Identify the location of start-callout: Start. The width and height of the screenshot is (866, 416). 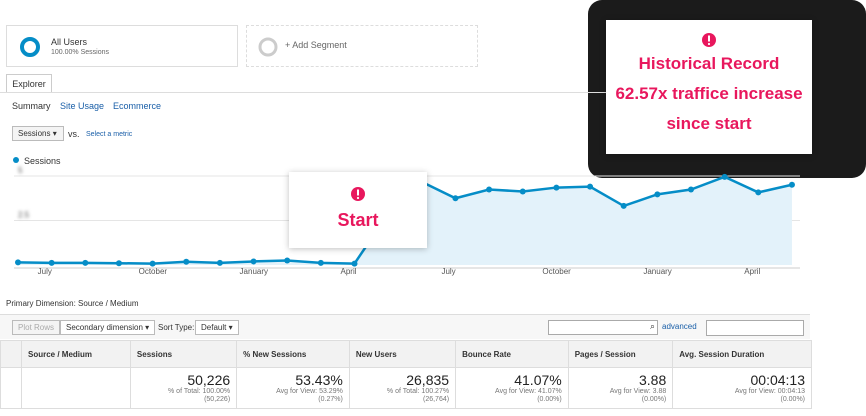
(358, 210).